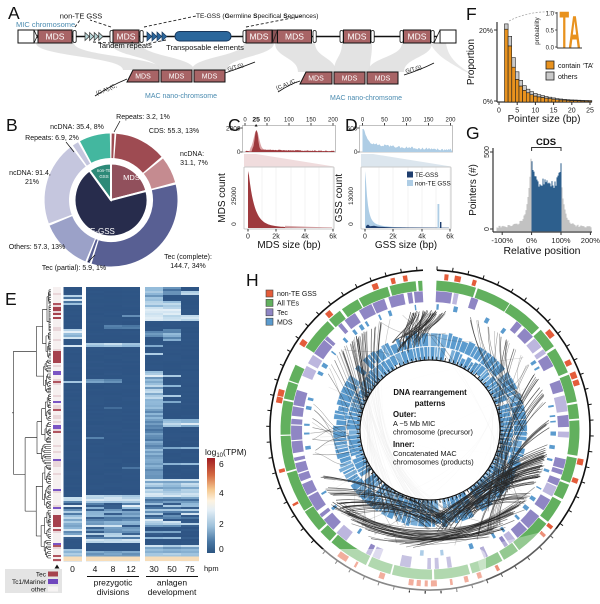  Describe the element at coordinates (205, 47) in the screenshot. I see `svg-text: Transposable elements` at that location.